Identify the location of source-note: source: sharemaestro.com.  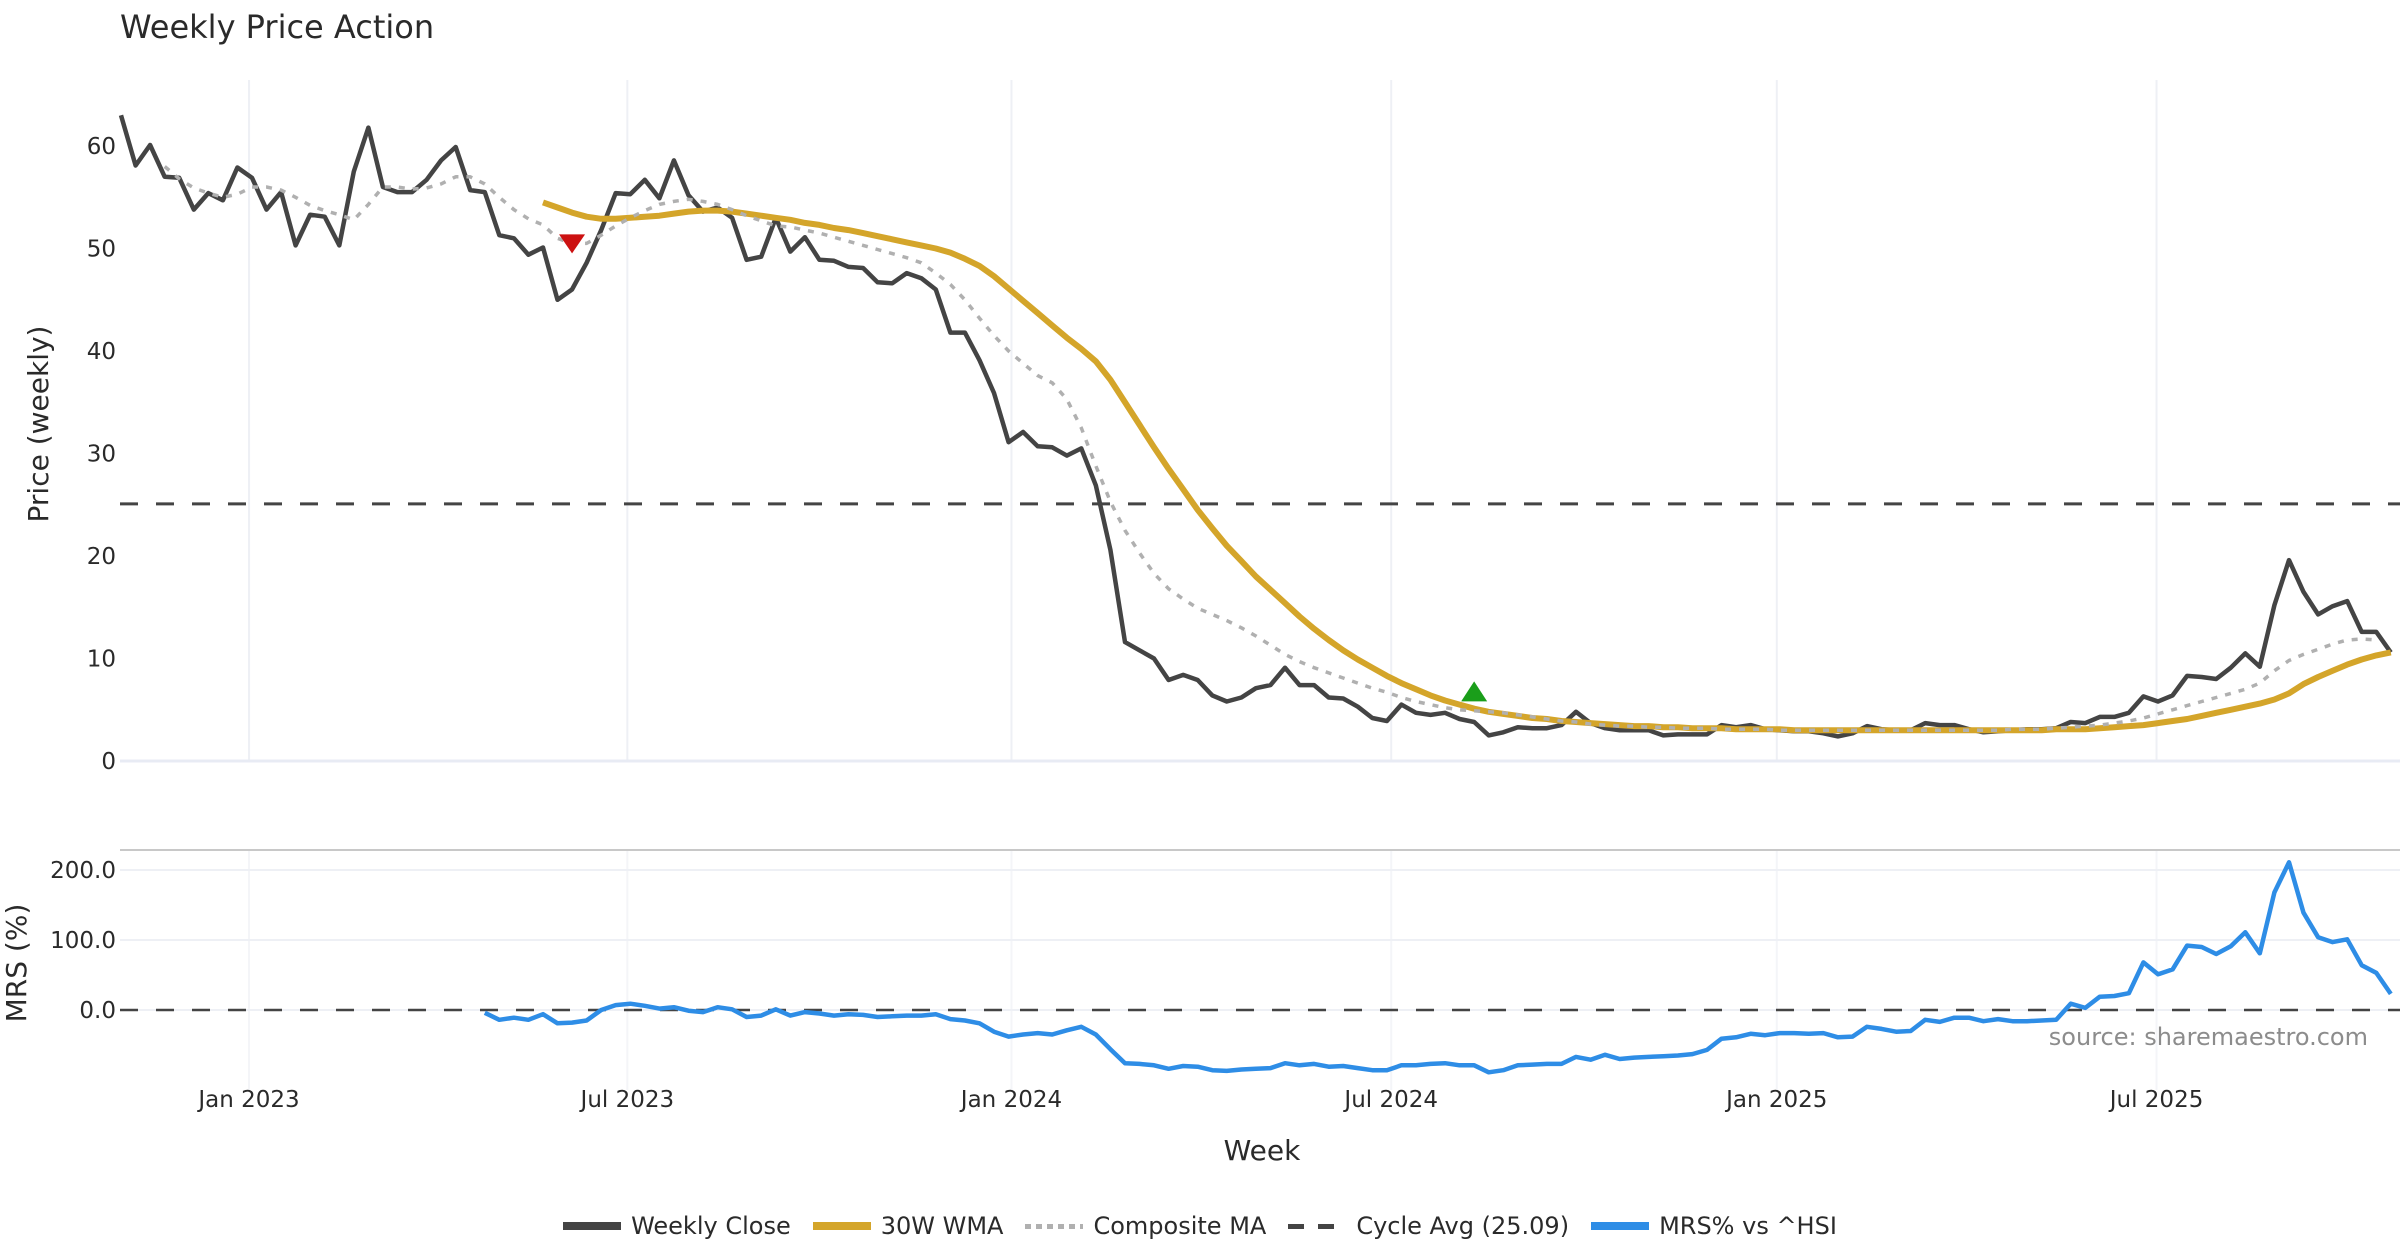
(2208, 1037).